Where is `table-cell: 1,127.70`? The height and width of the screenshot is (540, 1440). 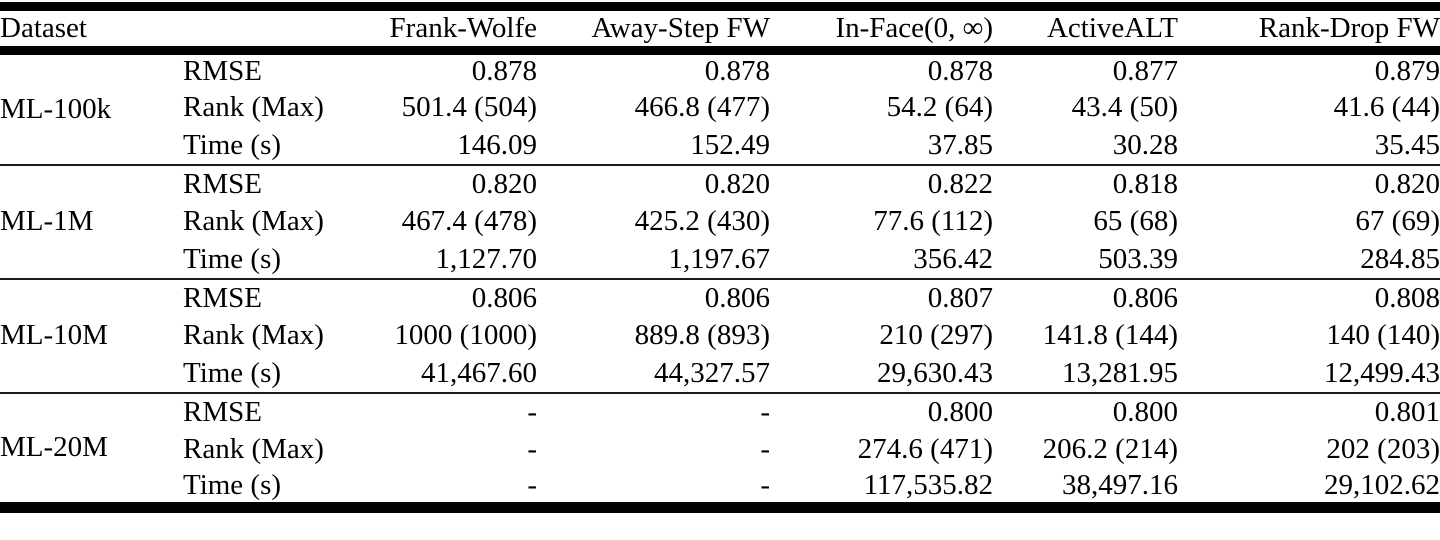 table-cell: 1,127.70 is located at coordinates (486, 258).